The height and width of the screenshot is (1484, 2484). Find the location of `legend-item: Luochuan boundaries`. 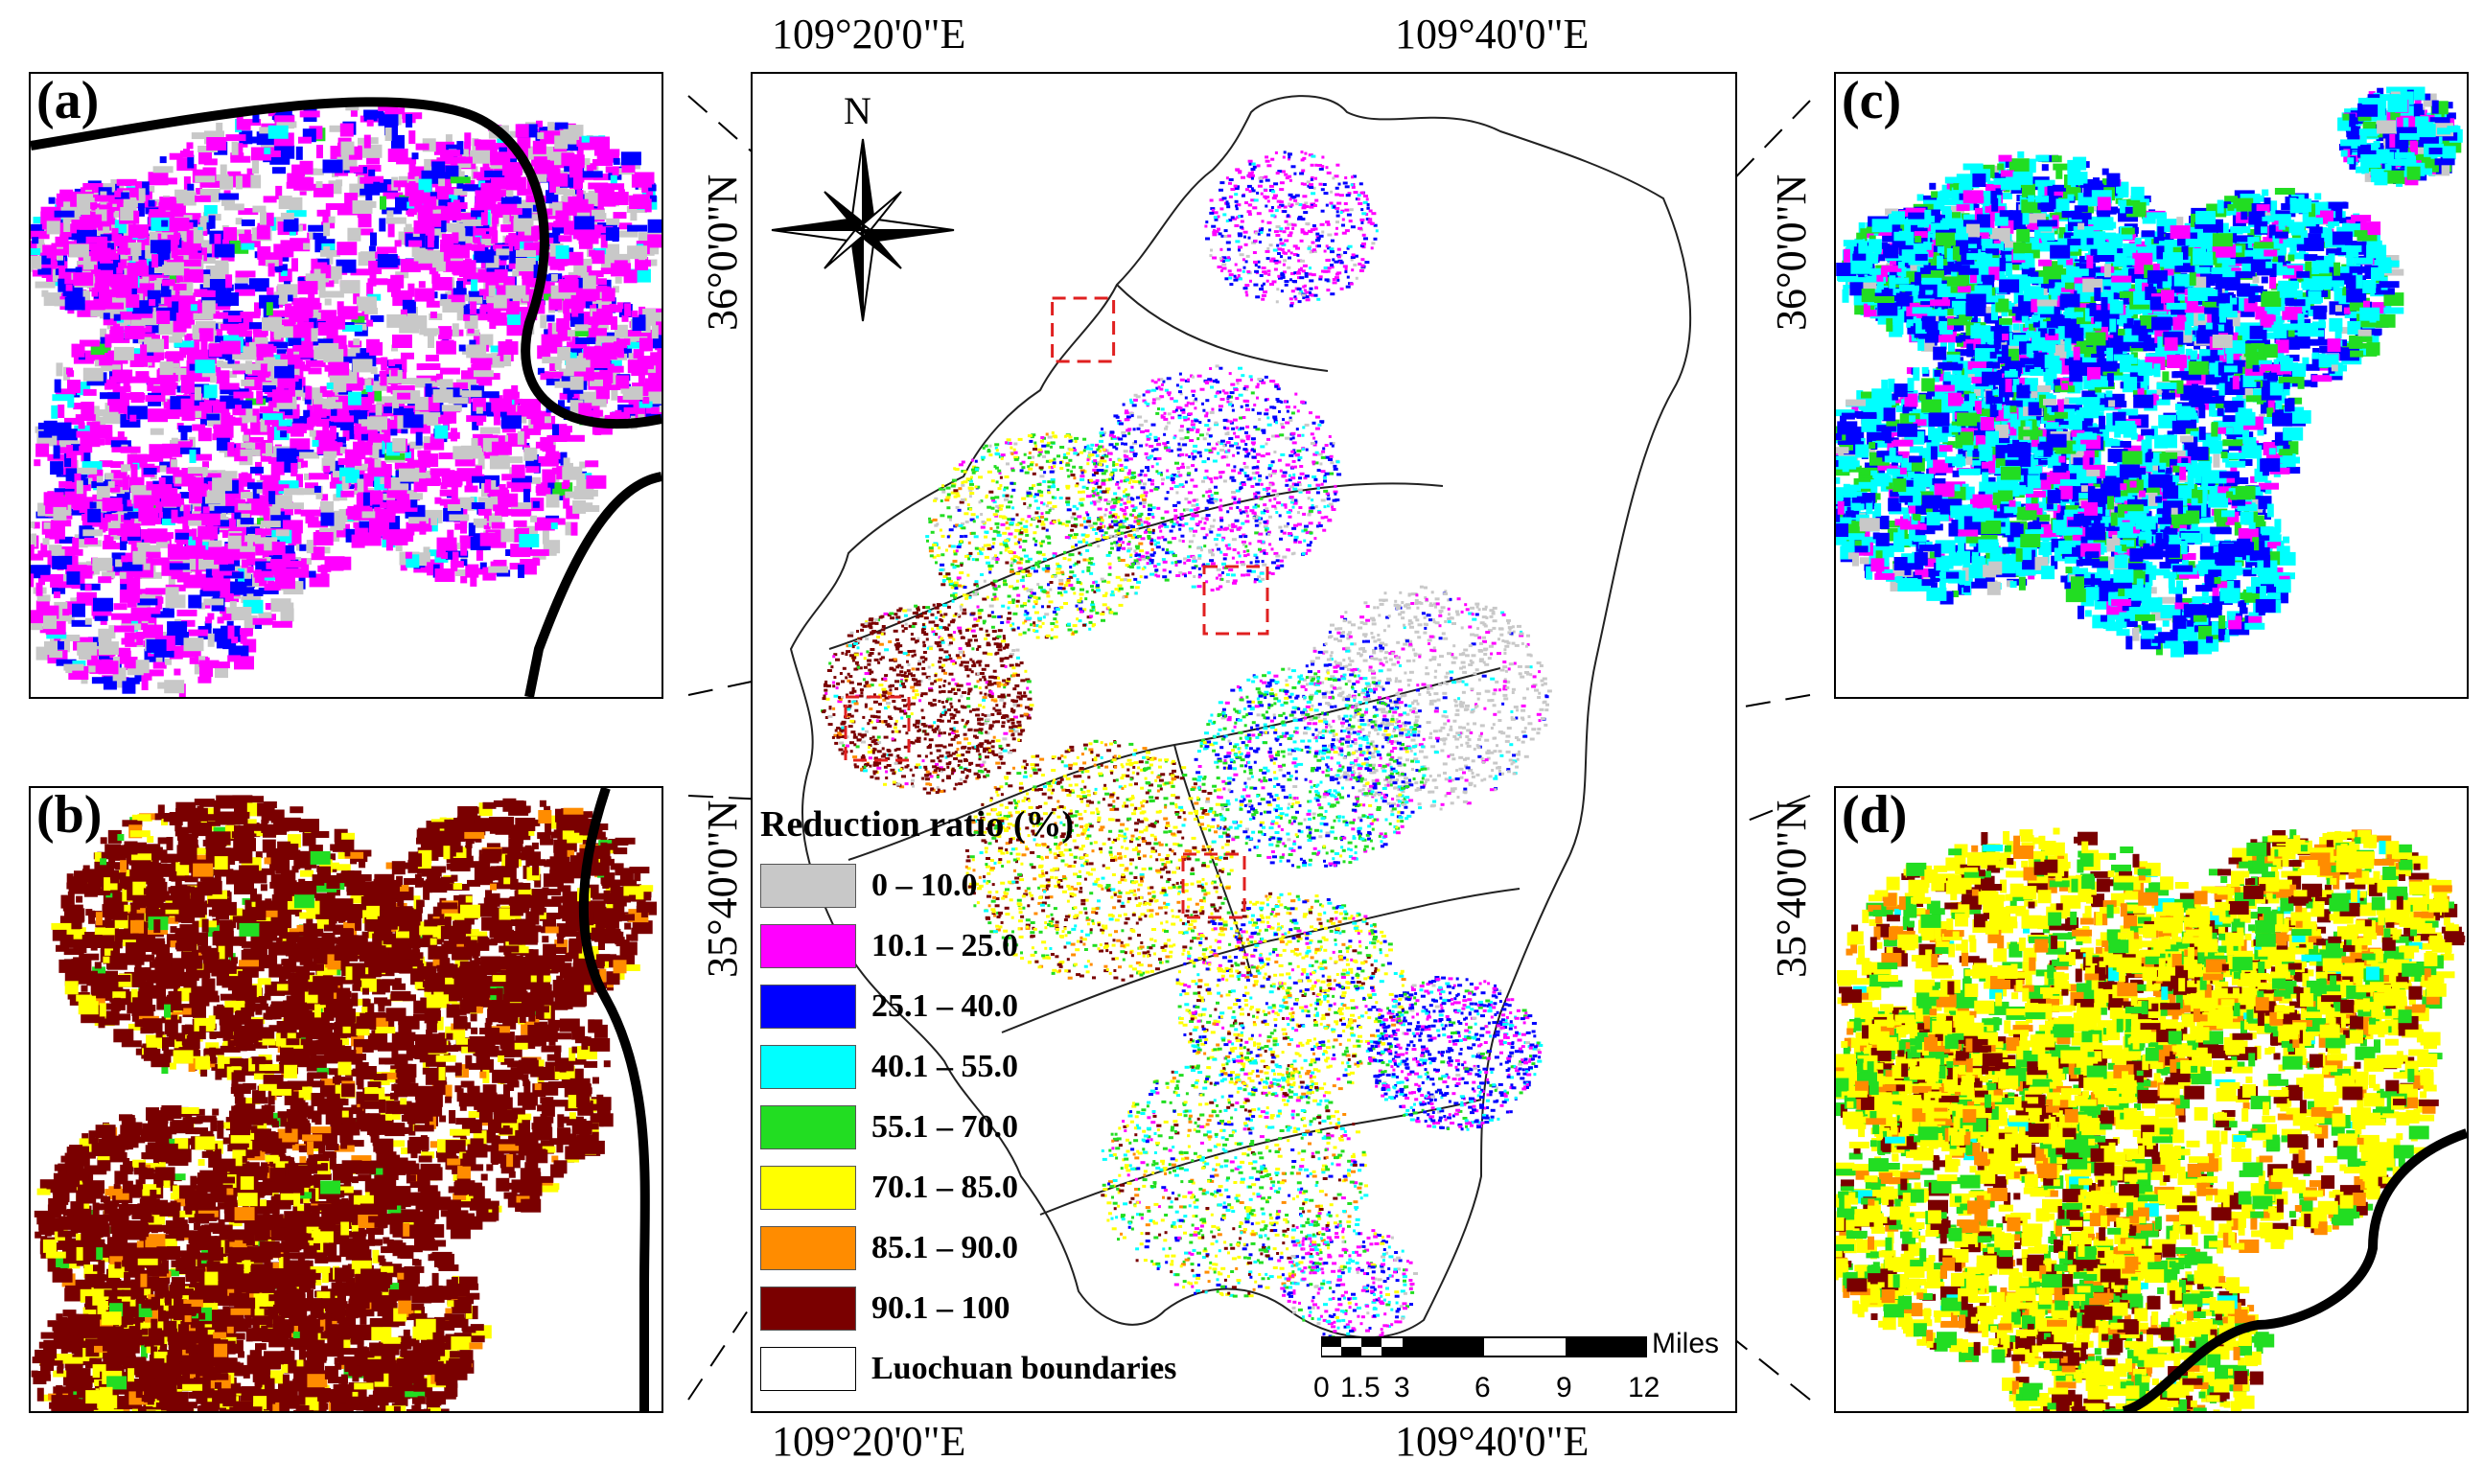

legend-item: Luochuan boundaries is located at coordinates (968, 1368).